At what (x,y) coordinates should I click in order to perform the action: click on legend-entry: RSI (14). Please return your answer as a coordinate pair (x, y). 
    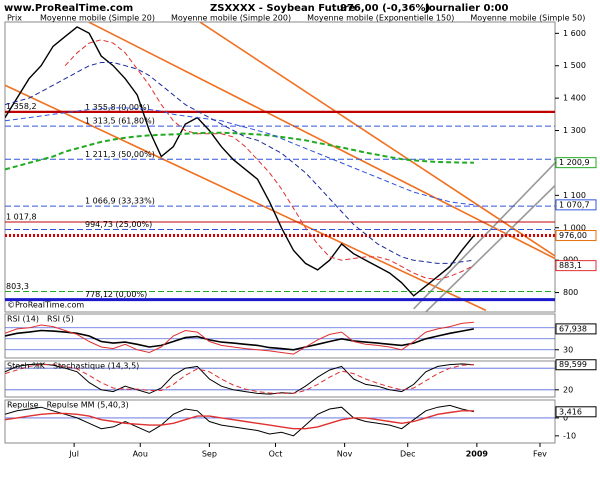
    Looking at the image, I should click on (23, 319).